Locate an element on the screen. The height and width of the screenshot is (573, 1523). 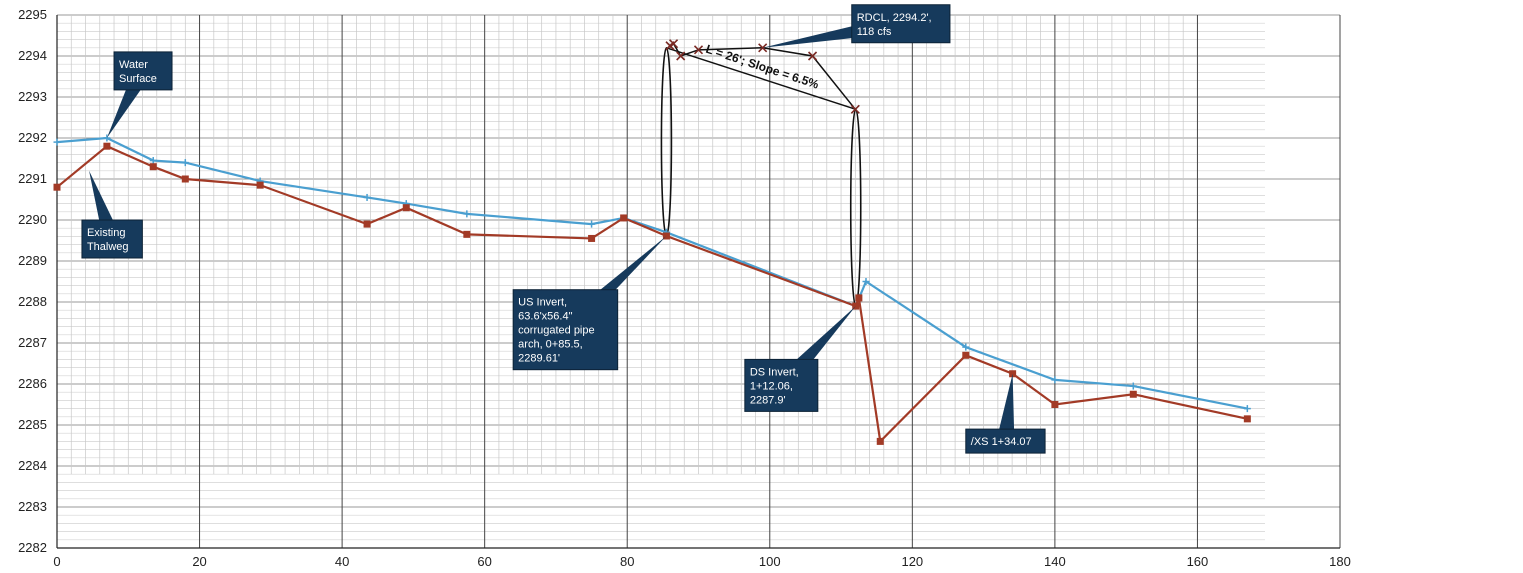
y-tick-label: 2283 is located at coordinates (32, 506).